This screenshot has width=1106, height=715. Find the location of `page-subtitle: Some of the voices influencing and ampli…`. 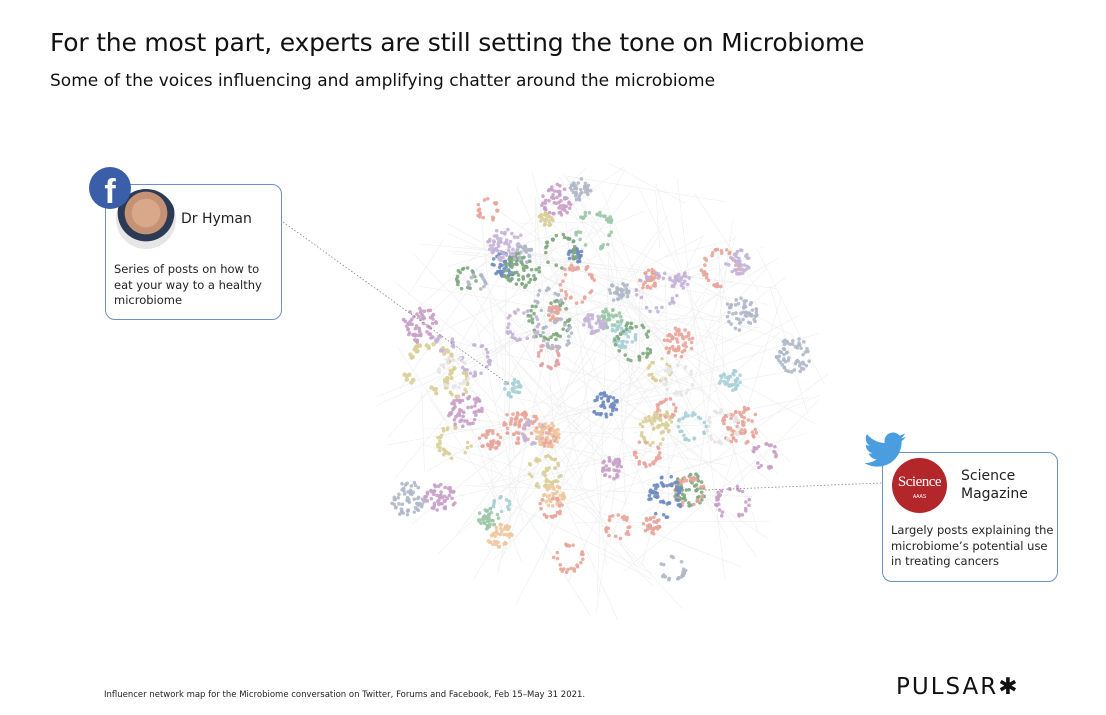

page-subtitle: Some of the voices influencing and ampli… is located at coordinates (383, 81).